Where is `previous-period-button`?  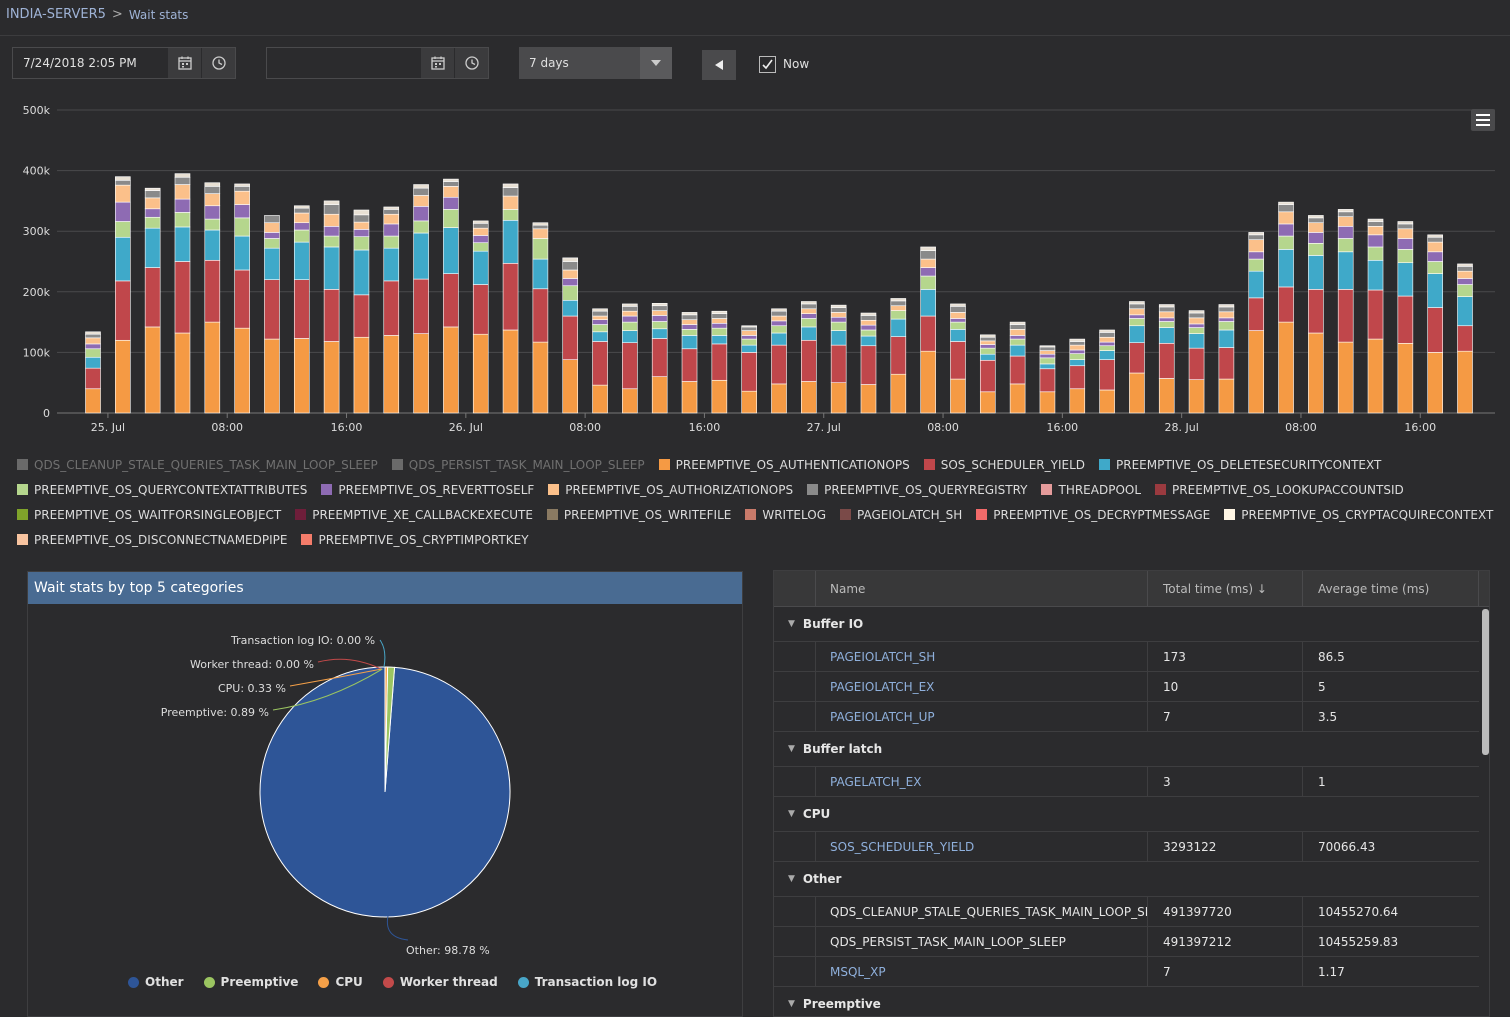 previous-period-button is located at coordinates (719, 65).